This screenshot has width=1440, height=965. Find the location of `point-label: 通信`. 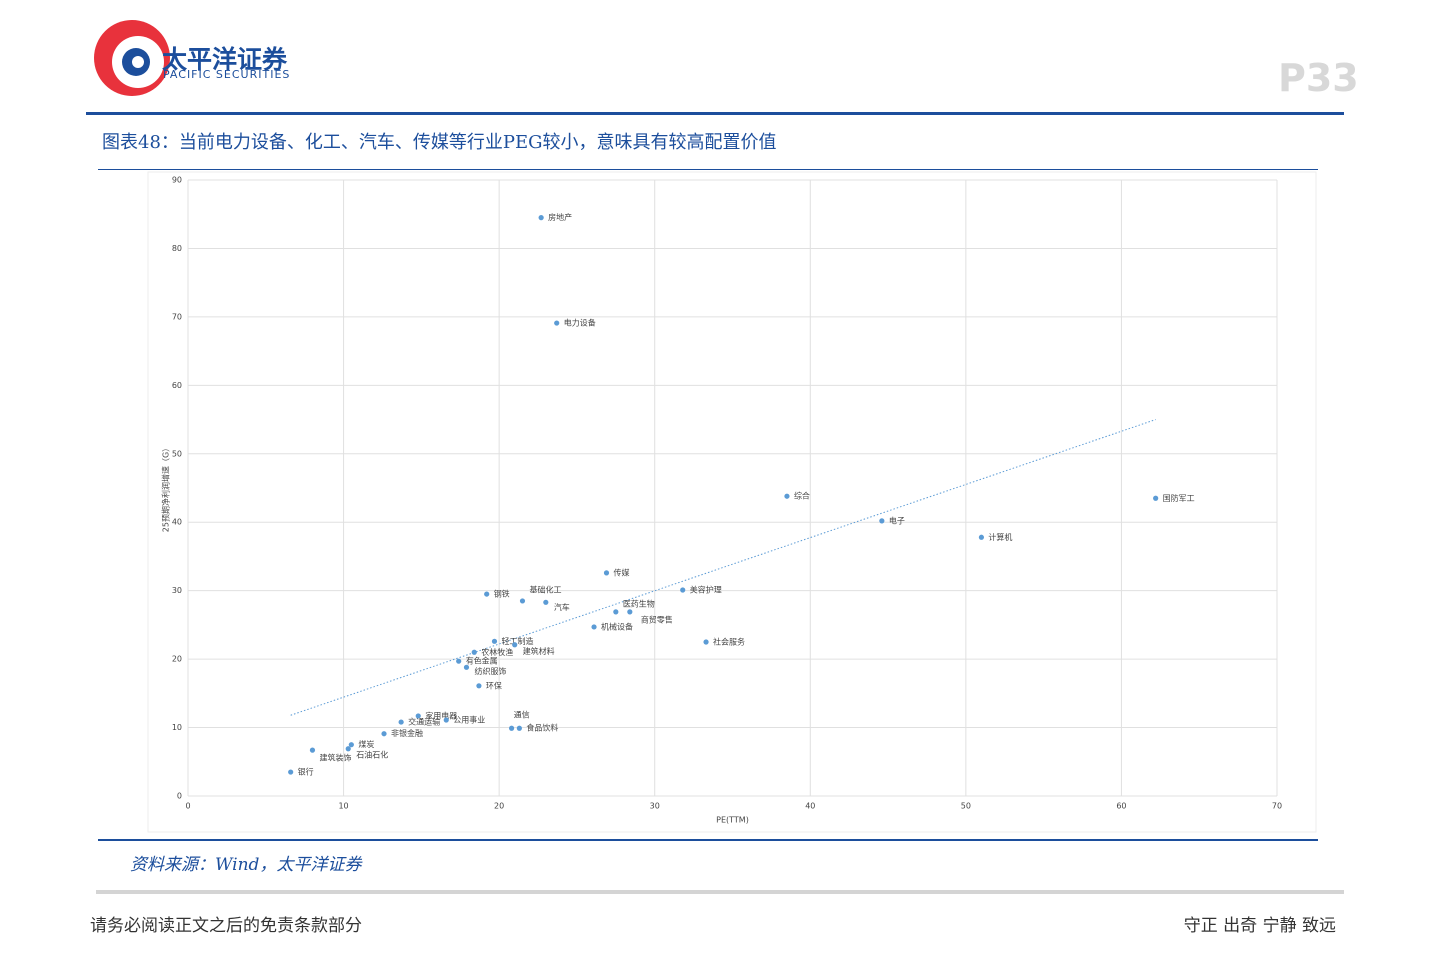

point-label: 通信 is located at coordinates (522, 715).